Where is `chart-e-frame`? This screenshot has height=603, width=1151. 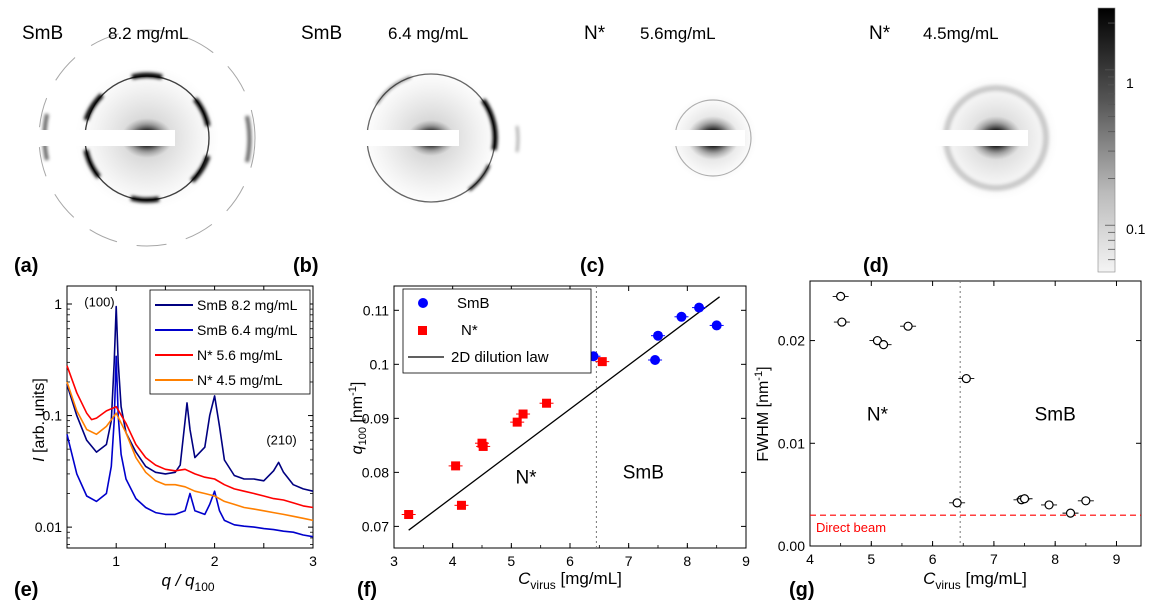
chart-e-frame is located at coordinates (190, 417).